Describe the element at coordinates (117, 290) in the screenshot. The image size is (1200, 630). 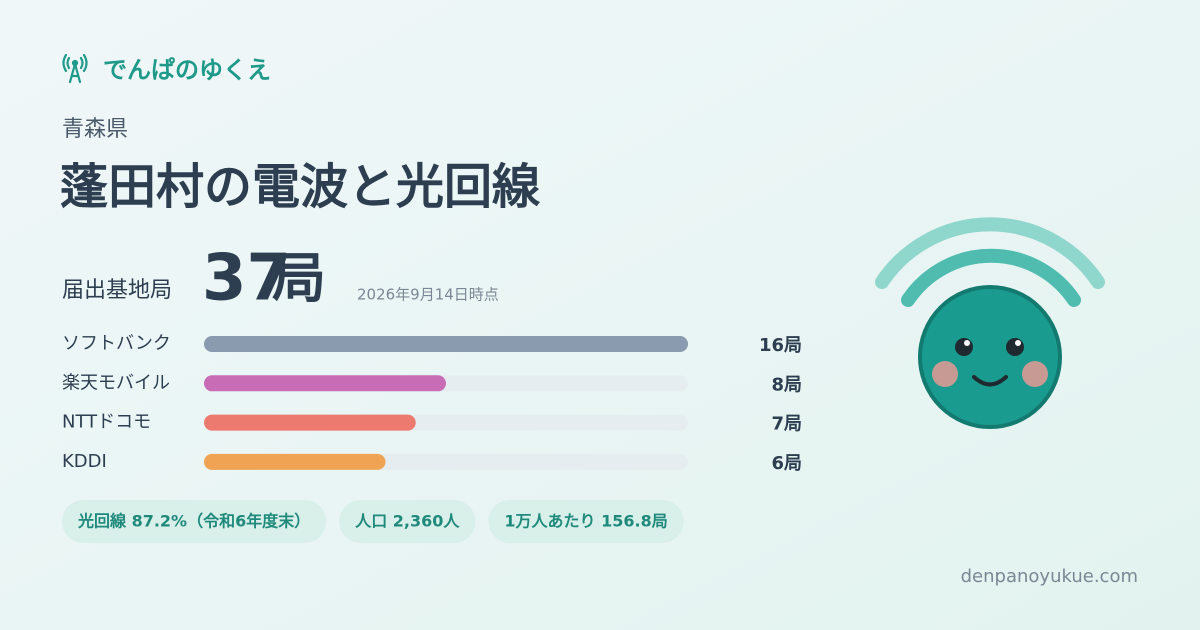
I see `total-label: 届出基地局` at that location.